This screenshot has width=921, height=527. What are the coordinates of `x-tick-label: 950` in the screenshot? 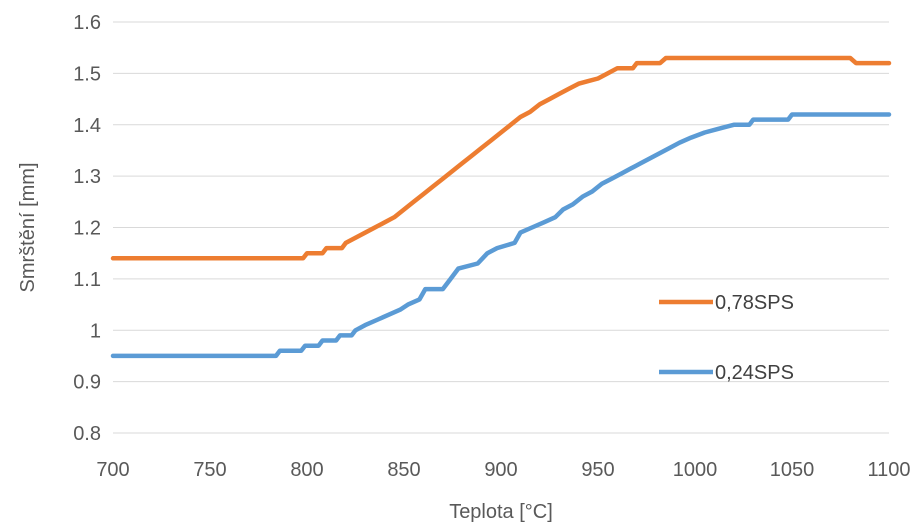 It's located at (597, 470).